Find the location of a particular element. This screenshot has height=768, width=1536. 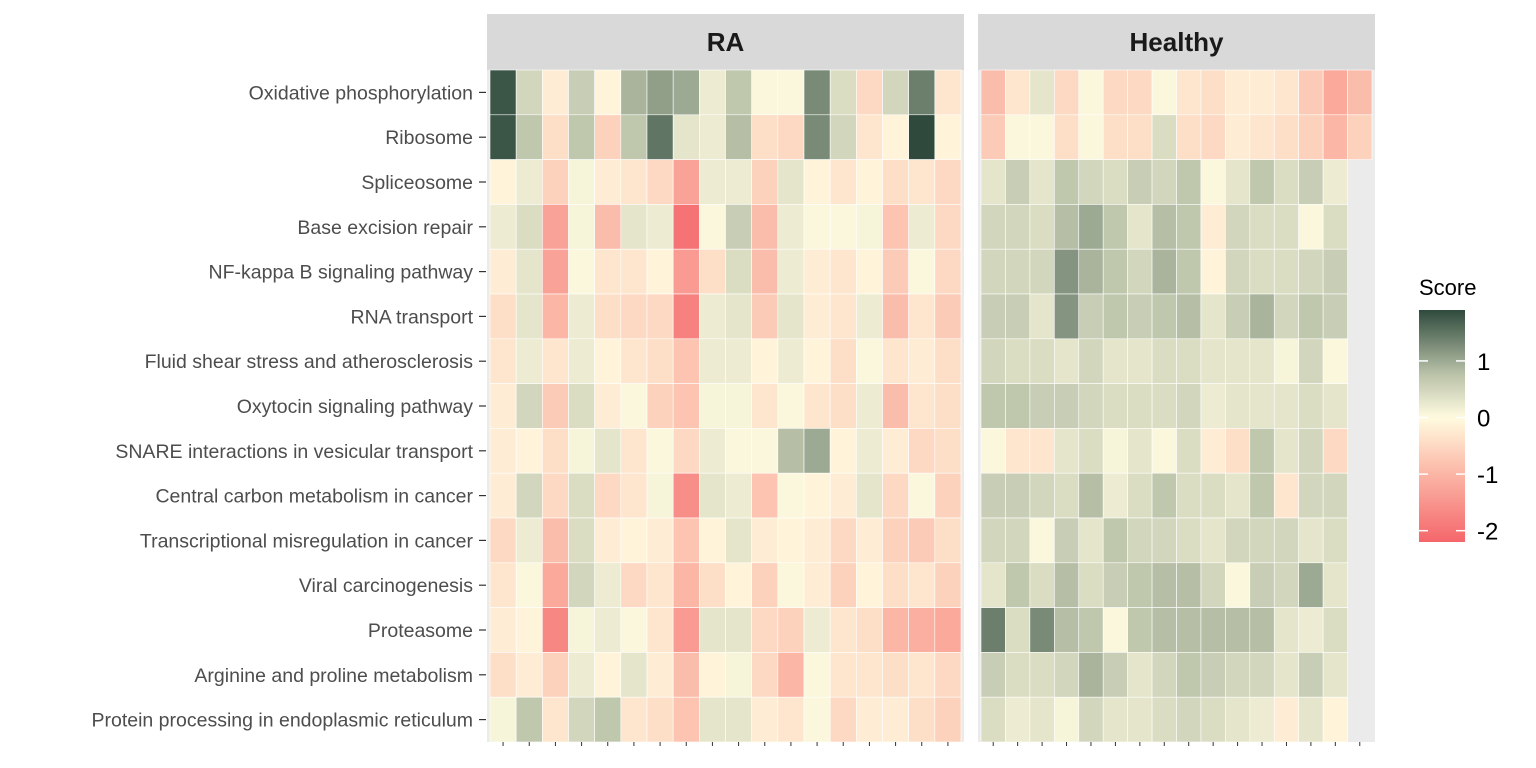

row-label: RNA transport is located at coordinates (412, 317).